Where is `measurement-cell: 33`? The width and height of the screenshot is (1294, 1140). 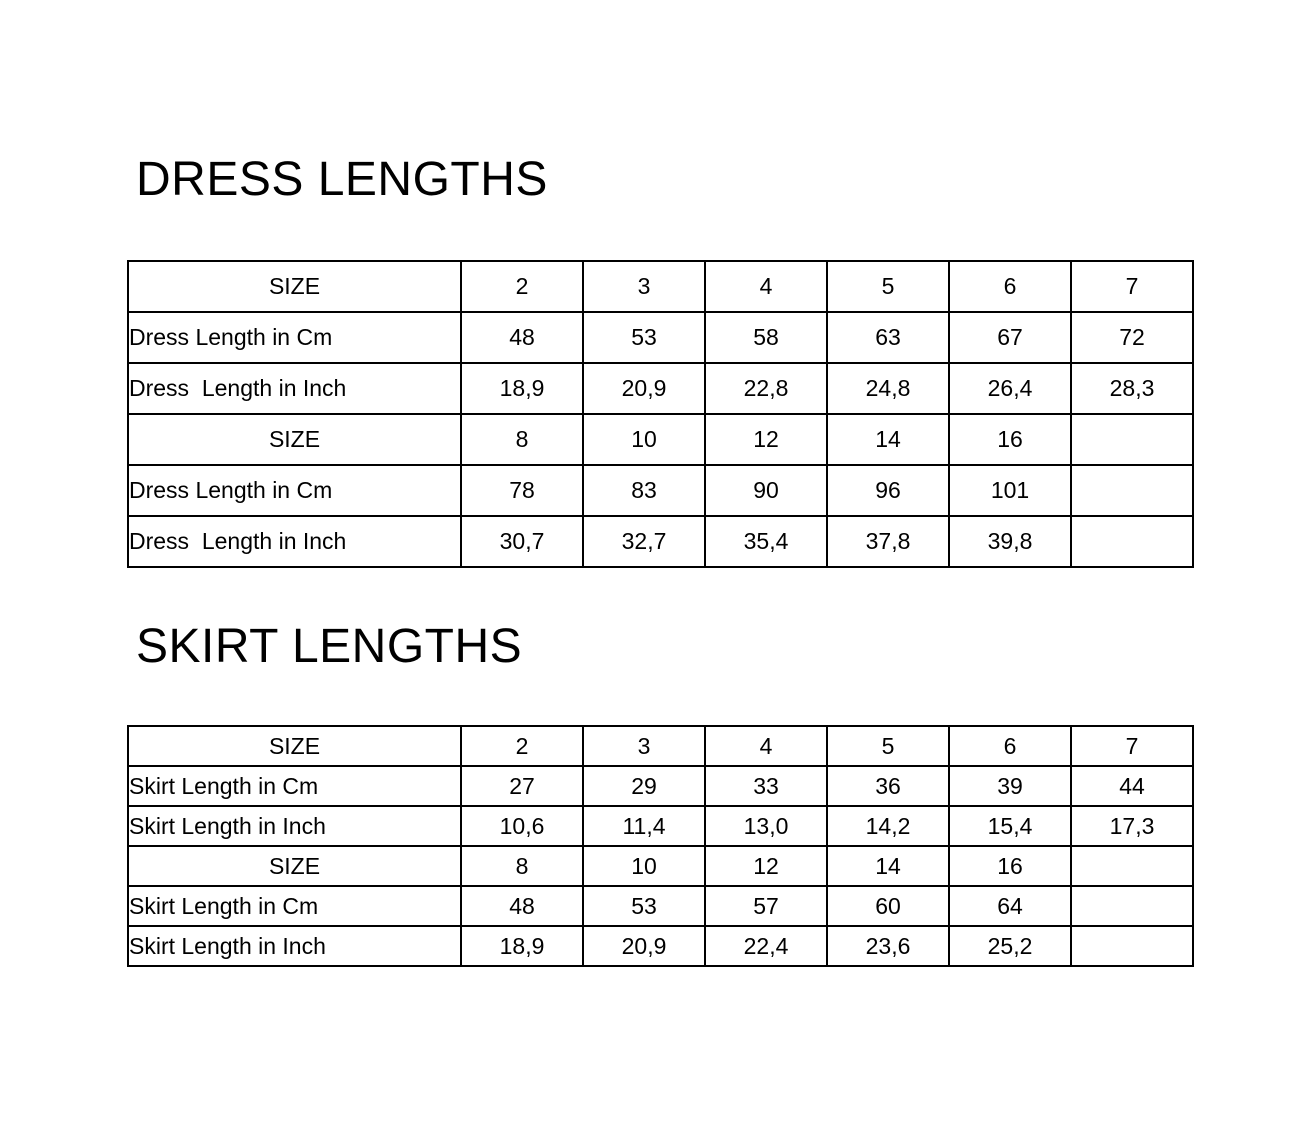
measurement-cell: 33 is located at coordinates (766, 786).